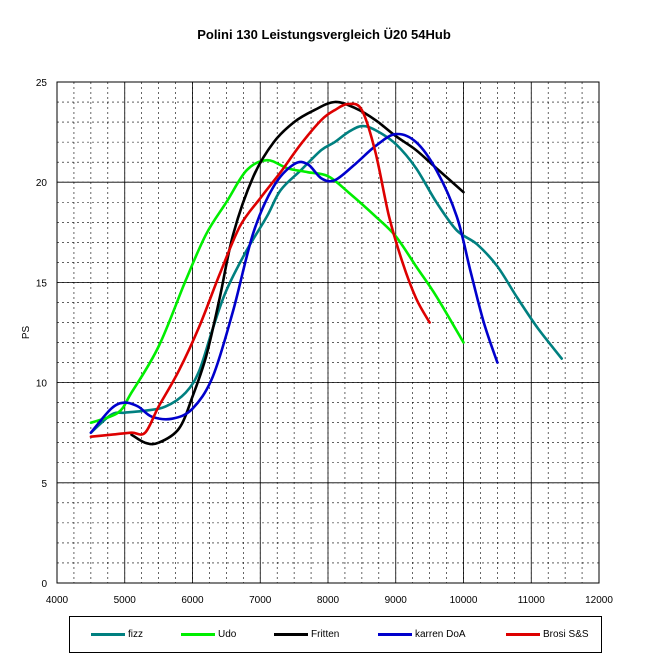 The image size is (648, 670). I want to click on x-tick-label: 4000, so click(57, 600).